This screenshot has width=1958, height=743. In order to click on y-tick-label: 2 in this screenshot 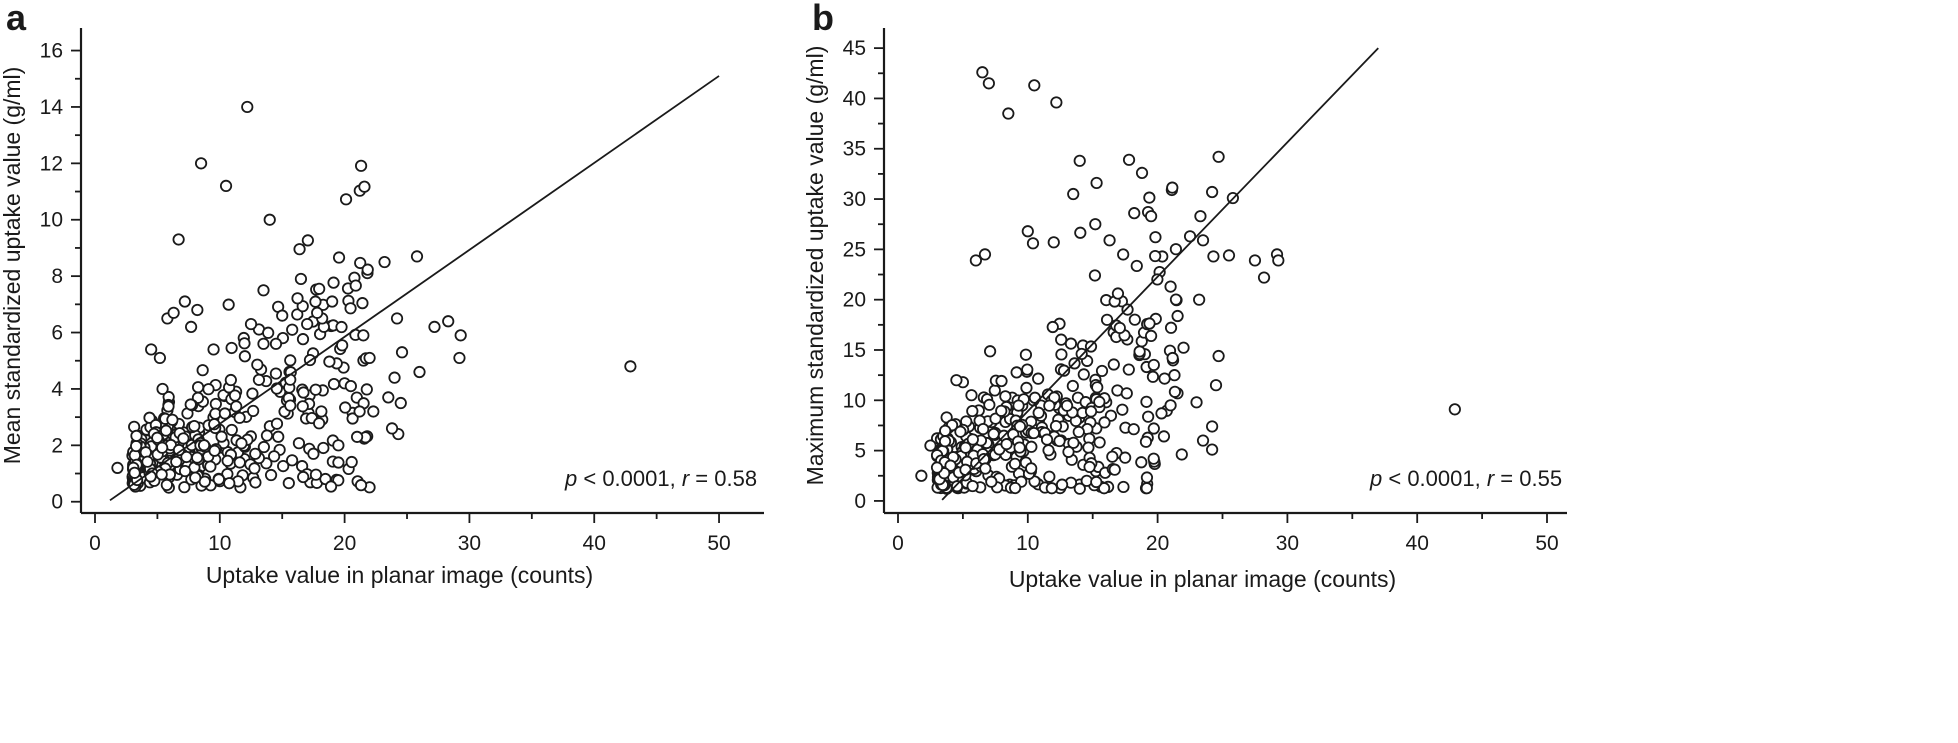, I will do `click(57, 445)`.